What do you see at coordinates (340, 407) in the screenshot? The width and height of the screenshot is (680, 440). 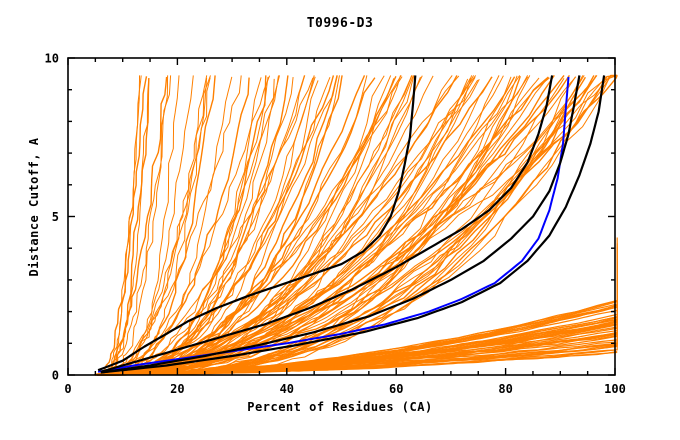 I see `x-axis-label: Percent of Residues (CA)` at bounding box center [340, 407].